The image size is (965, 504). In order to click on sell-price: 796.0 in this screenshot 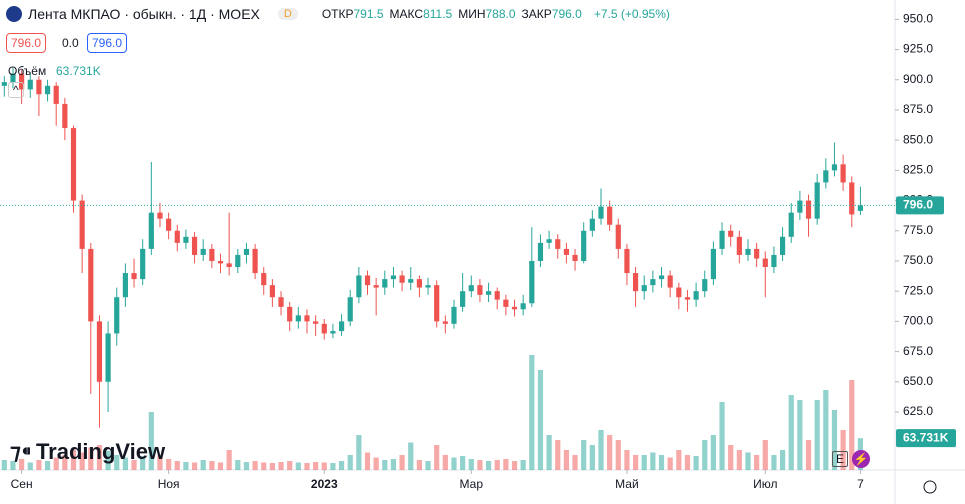, I will do `click(26, 43)`.